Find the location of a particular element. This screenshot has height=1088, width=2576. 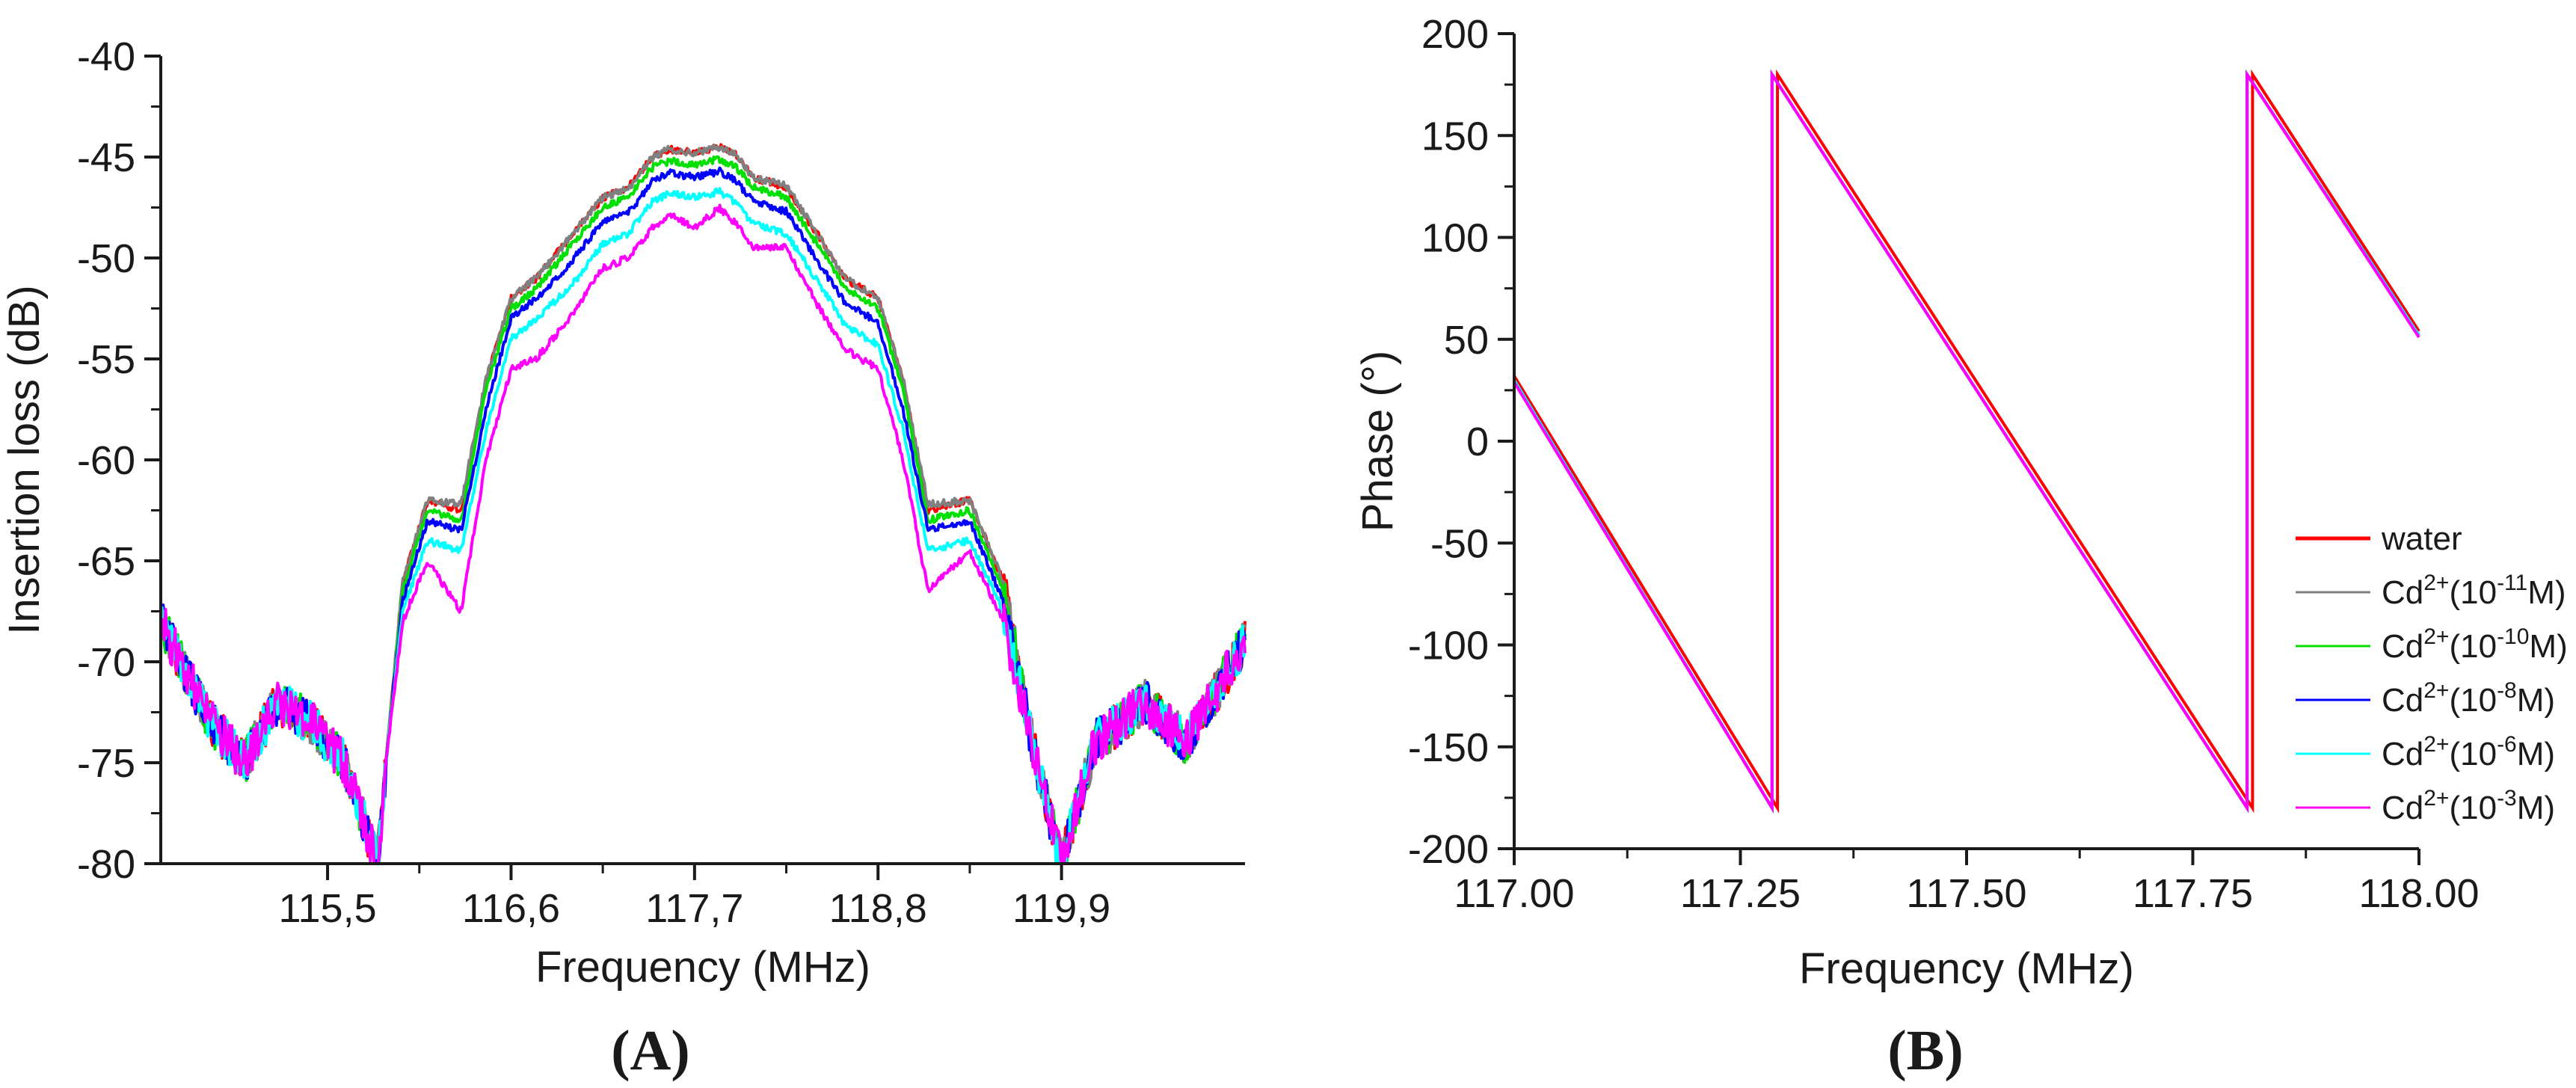

panel-b-y-tick-label: -100 is located at coordinates (1448, 647).